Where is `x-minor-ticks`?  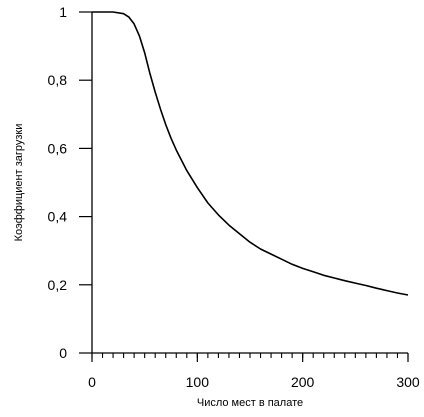 x-minor-ticks is located at coordinates (250, 355).